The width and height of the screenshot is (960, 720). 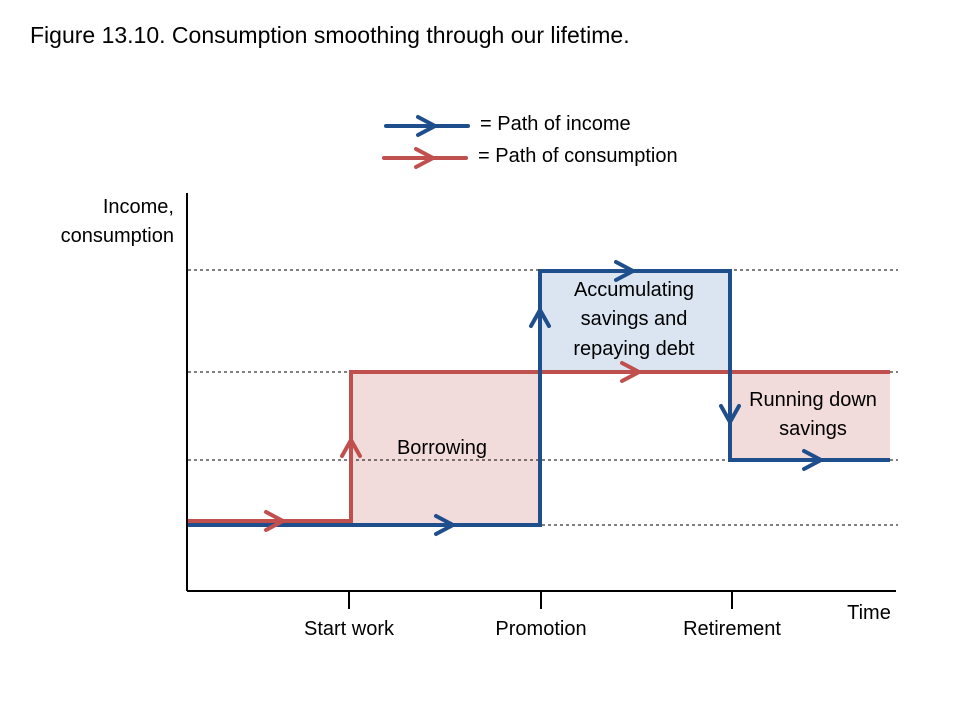 What do you see at coordinates (425, 158) in the screenshot?
I see `legend-consumption-swatch` at bounding box center [425, 158].